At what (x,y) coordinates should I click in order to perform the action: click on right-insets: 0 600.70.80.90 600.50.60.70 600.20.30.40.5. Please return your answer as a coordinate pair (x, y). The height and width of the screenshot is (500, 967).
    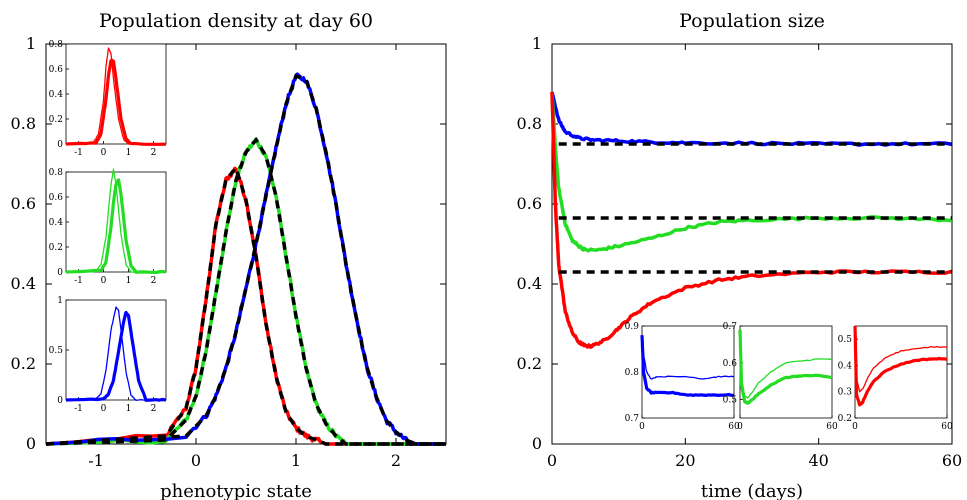
    Looking at the image, I should click on (789, 377).